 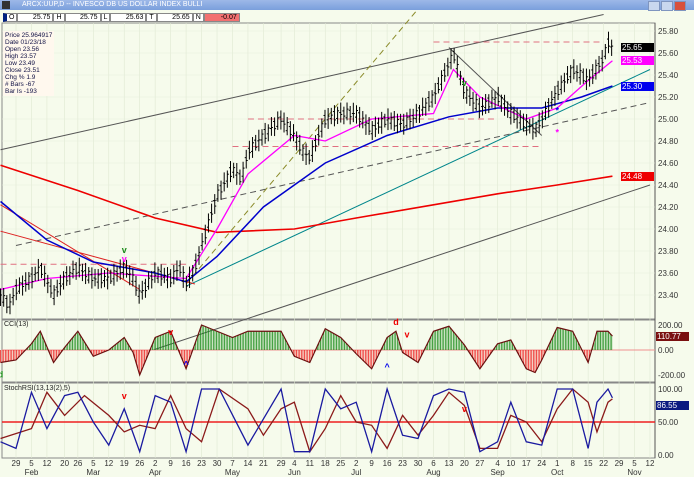 I want to click on month-label: Mar, so click(x=93, y=472).